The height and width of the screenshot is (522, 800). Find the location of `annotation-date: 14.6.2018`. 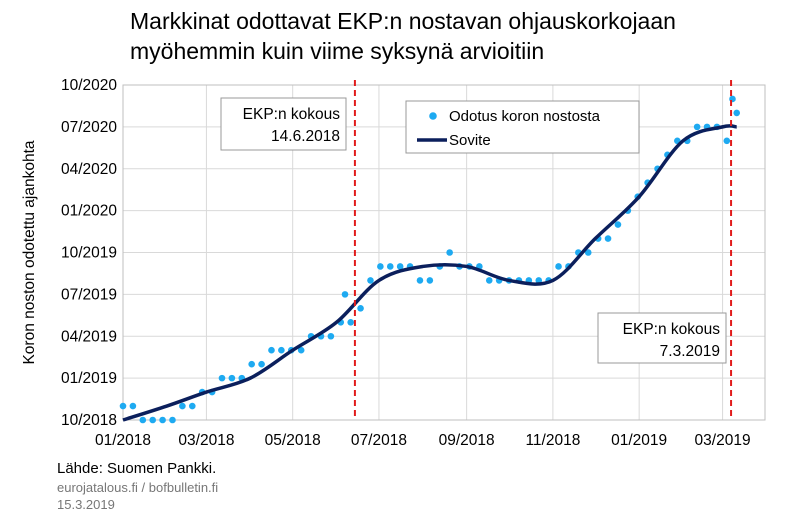

annotation-date: 14.6.2018 is located at coordinates (305, 136).